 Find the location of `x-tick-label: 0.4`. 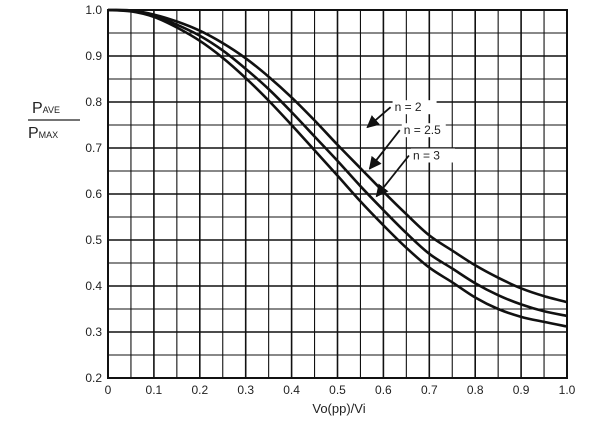

x-tick-label: 0.4 is located at coordinates (291, 390).